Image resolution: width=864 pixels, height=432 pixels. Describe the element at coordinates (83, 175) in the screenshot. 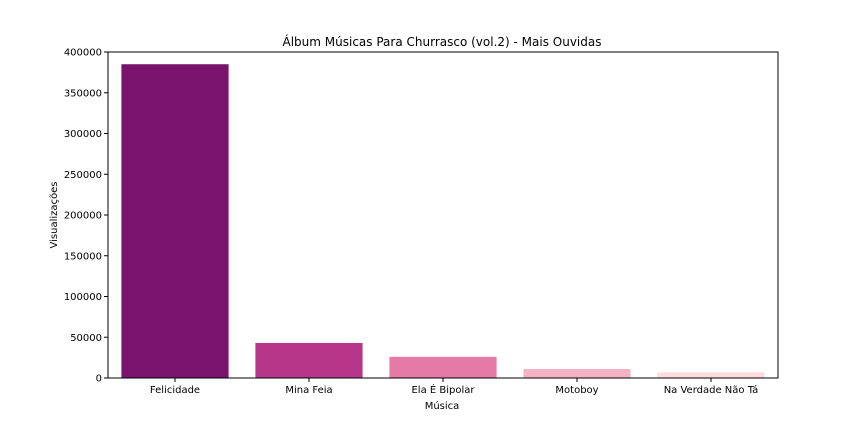

I see `y-tick-label: 250000` at that location.